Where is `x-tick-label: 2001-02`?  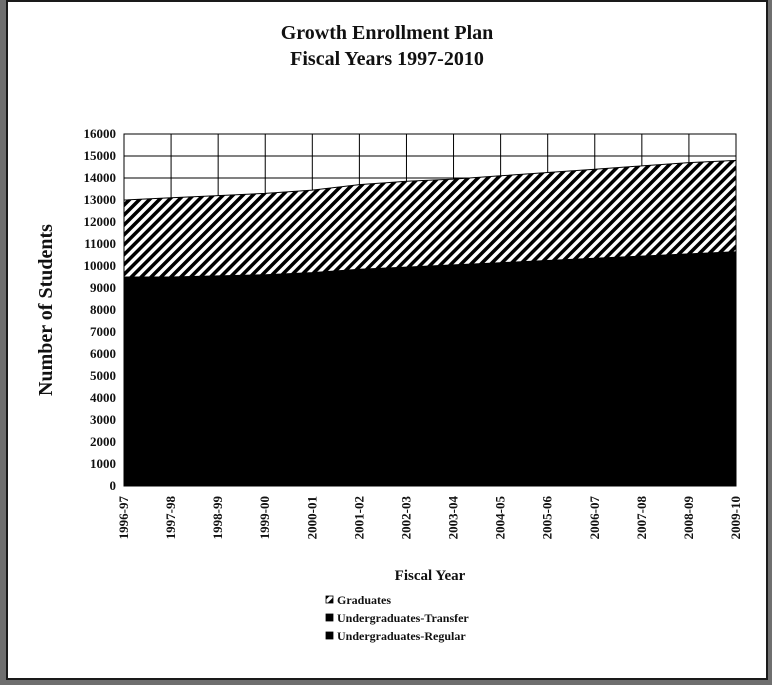 x-tick-label: 2001-02 is located at coordinates (358, 517).